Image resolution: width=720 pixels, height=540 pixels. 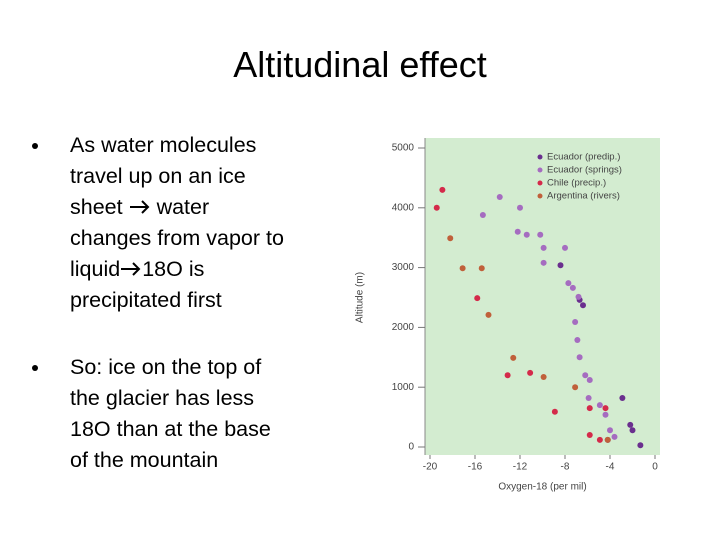 I want to click on text-line: 18O than at the base, so click(x=170, y=429).